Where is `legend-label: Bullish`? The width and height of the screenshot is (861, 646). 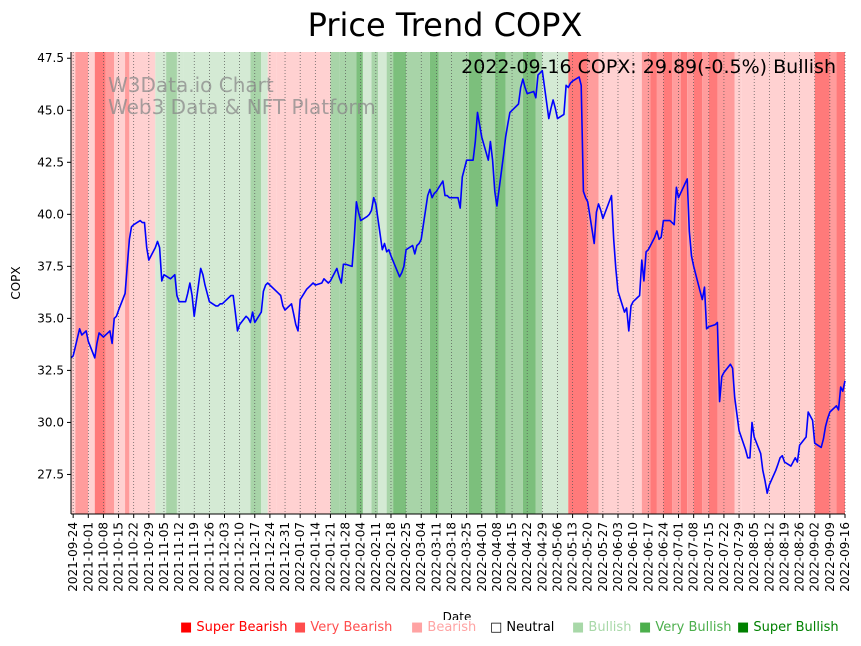
legend-label: Bullish is located at coordinates (610, 627).